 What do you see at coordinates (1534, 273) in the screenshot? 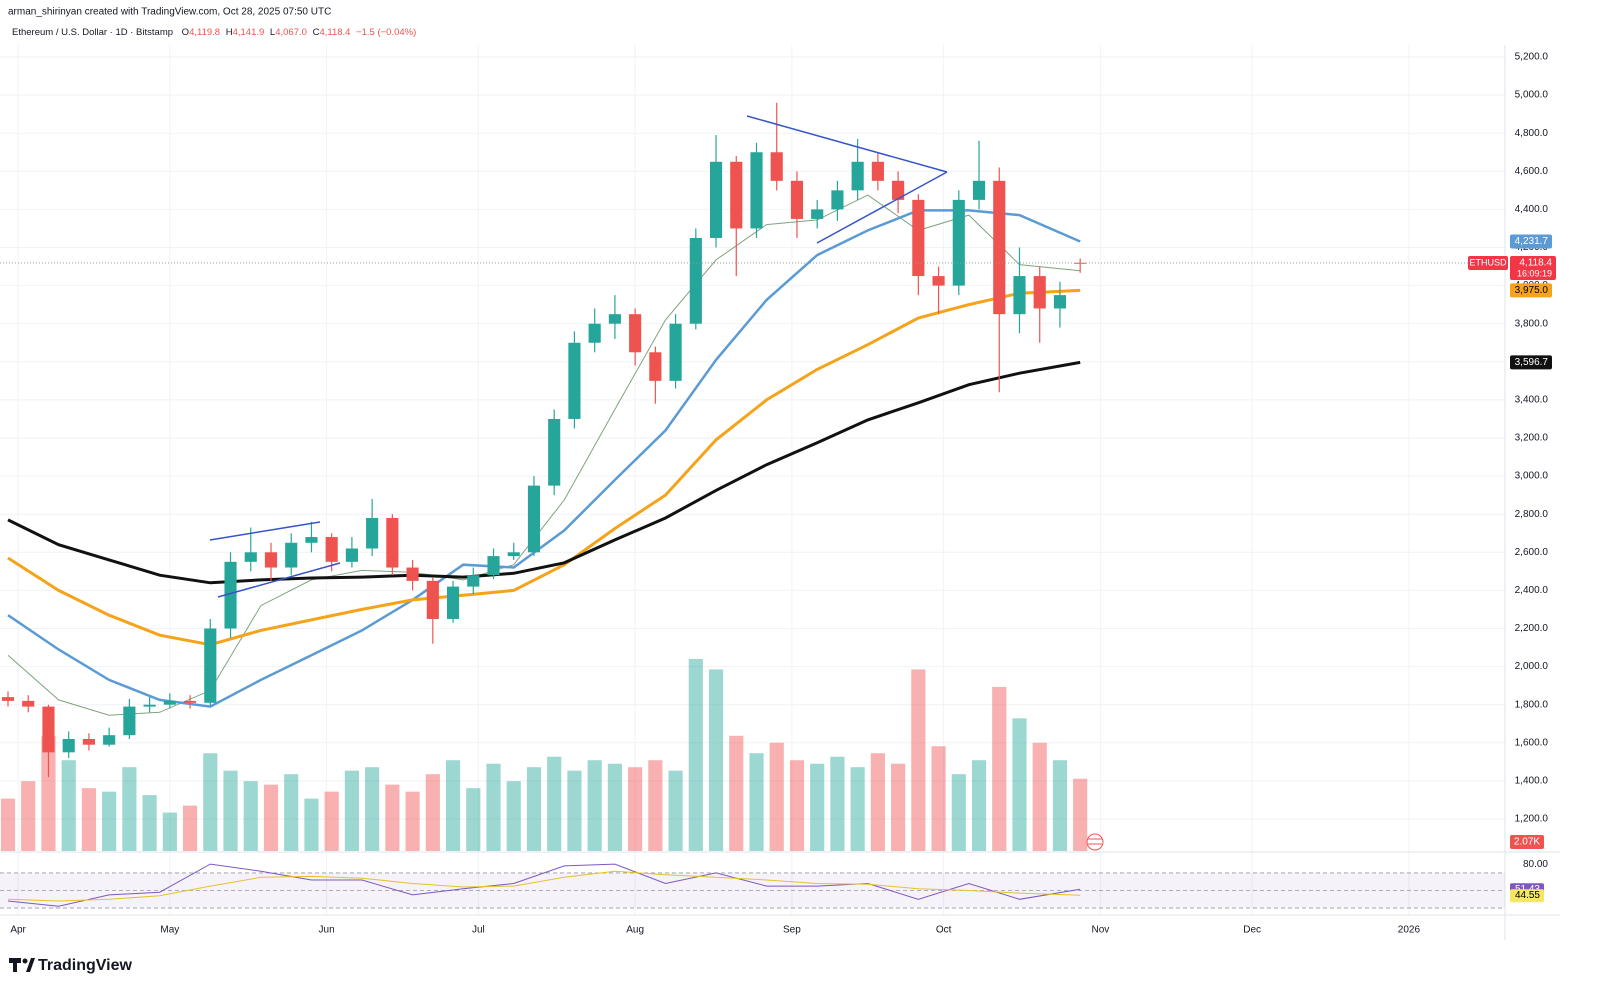
I see `countdown: 16:09:19` at bounding box center [1534, 273].